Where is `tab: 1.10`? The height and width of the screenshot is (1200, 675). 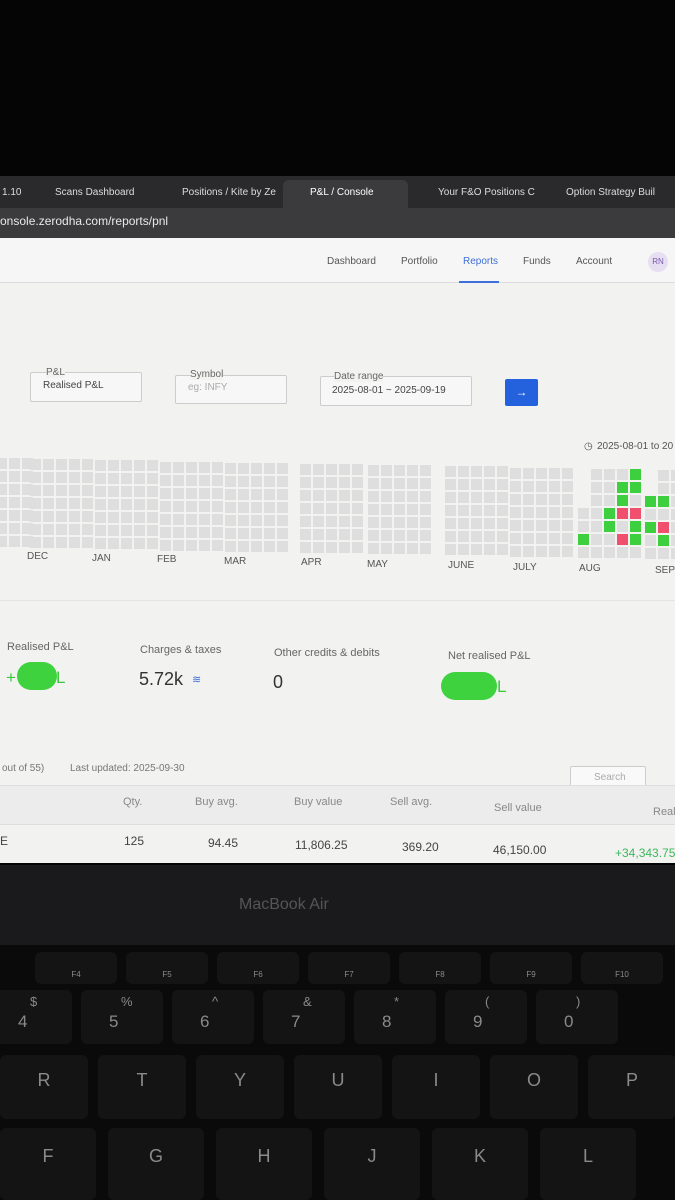
tab: 1.10 is located at coordinates (12, 192).